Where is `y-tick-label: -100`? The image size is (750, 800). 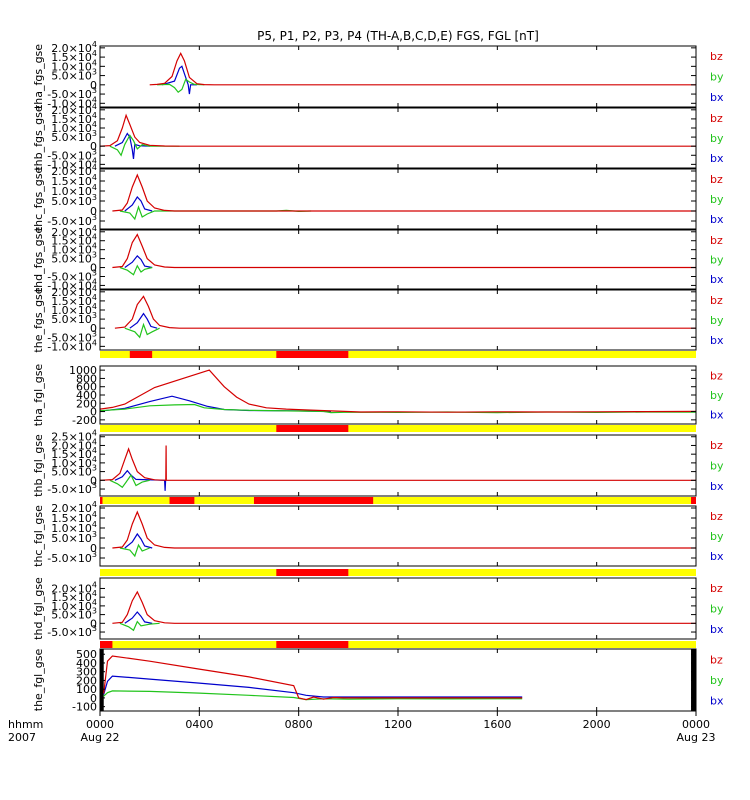 y-tick-label: -100 is located at coordinates (84, 707).